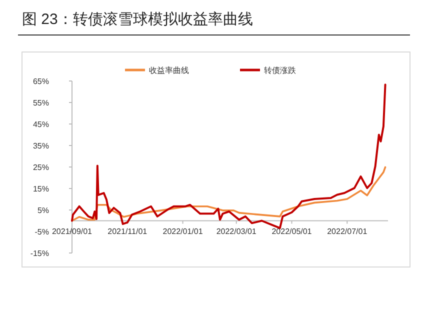 The width and height of the screenshot is (429, 320). I want to click on x-tick-label: 2022/05/01, so click(292, 231).